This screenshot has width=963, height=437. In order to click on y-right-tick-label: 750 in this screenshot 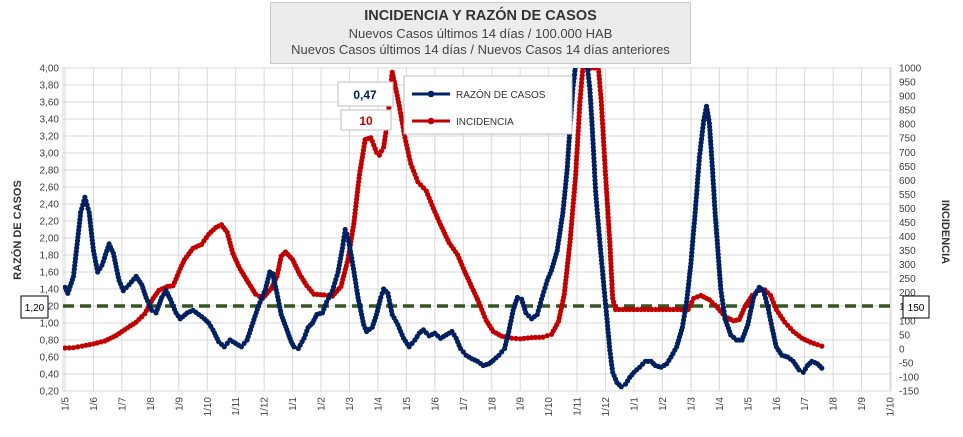, I will do `click(907, 139)`.